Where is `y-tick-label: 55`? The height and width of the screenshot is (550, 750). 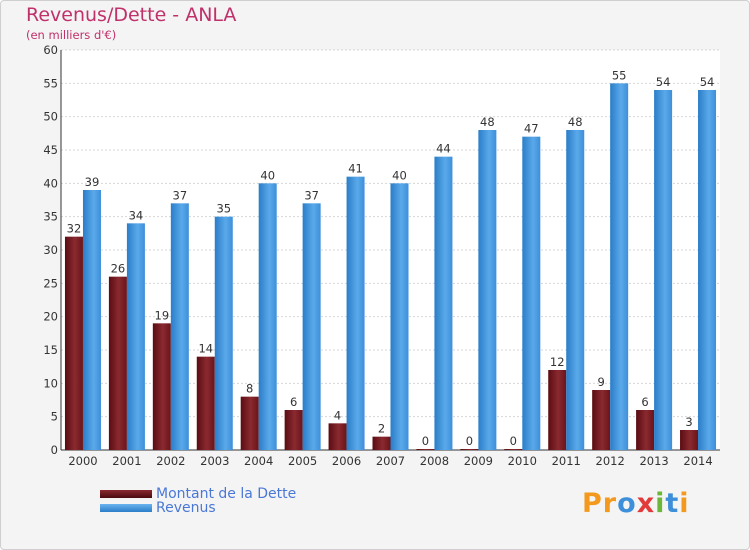 y-tick-label: 55 is located at coordinates (50, 83).